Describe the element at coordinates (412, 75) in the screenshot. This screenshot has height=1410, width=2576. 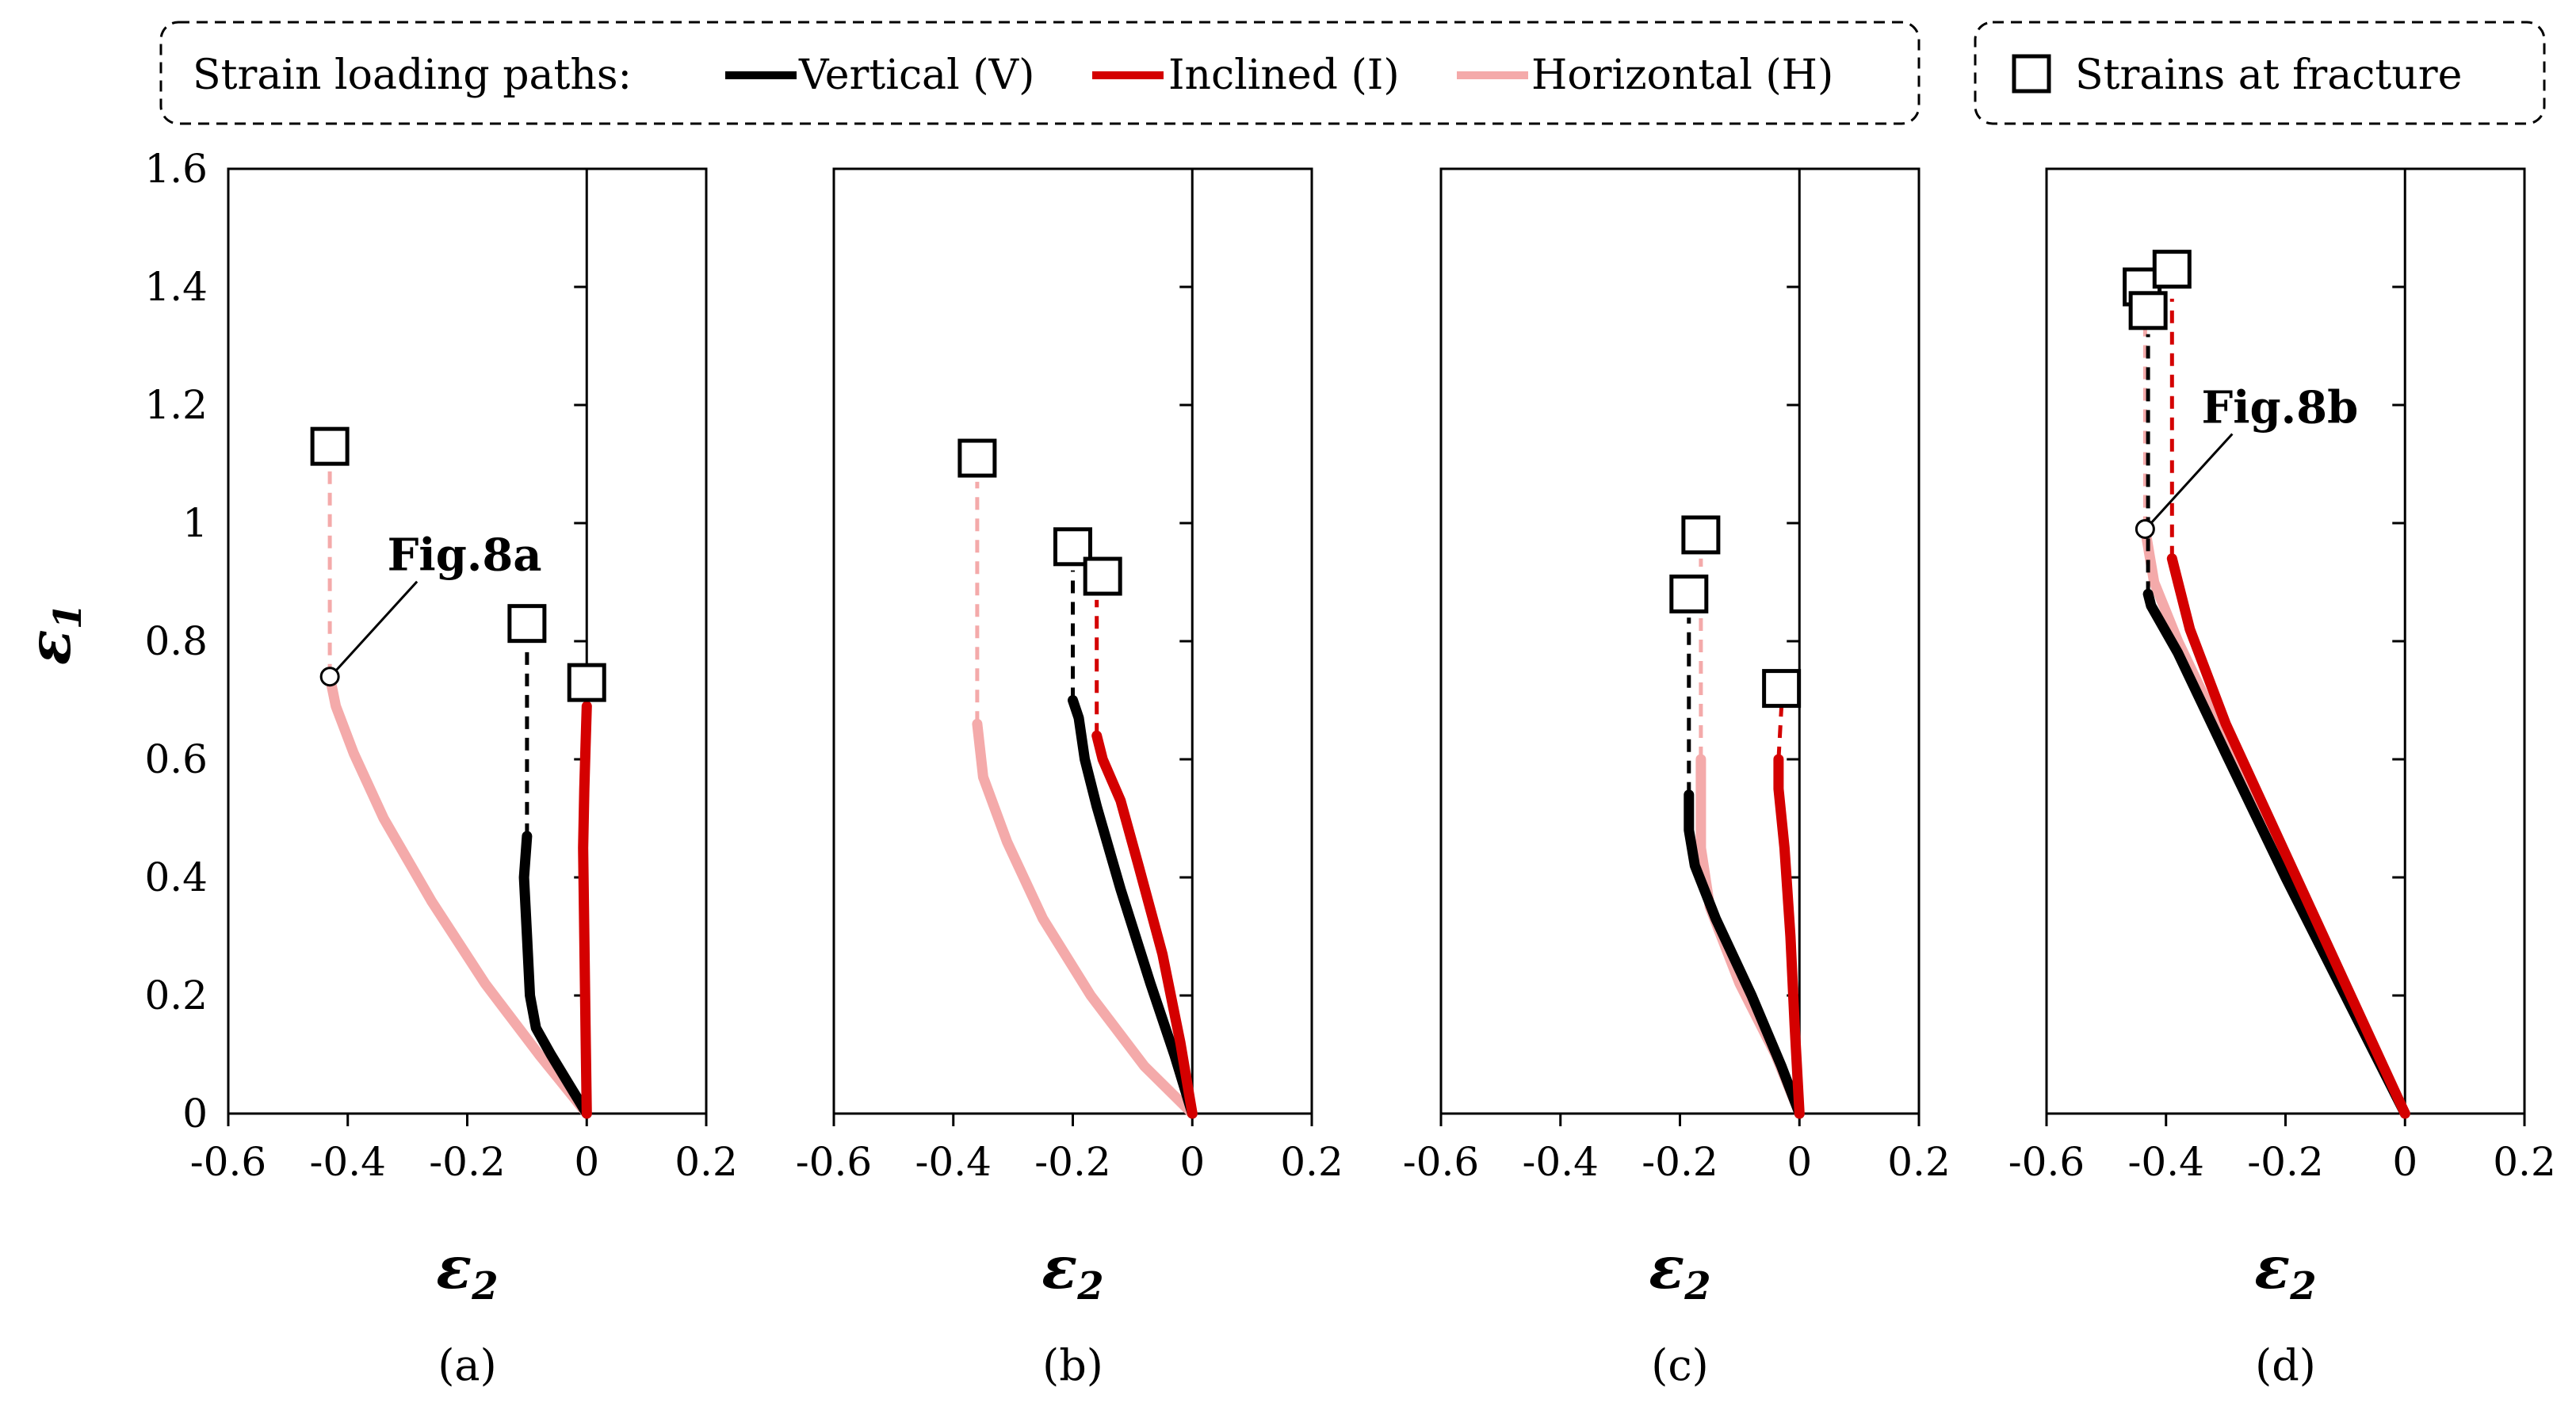
I see `legend-paths-title: Strain loading paths:` at that location.